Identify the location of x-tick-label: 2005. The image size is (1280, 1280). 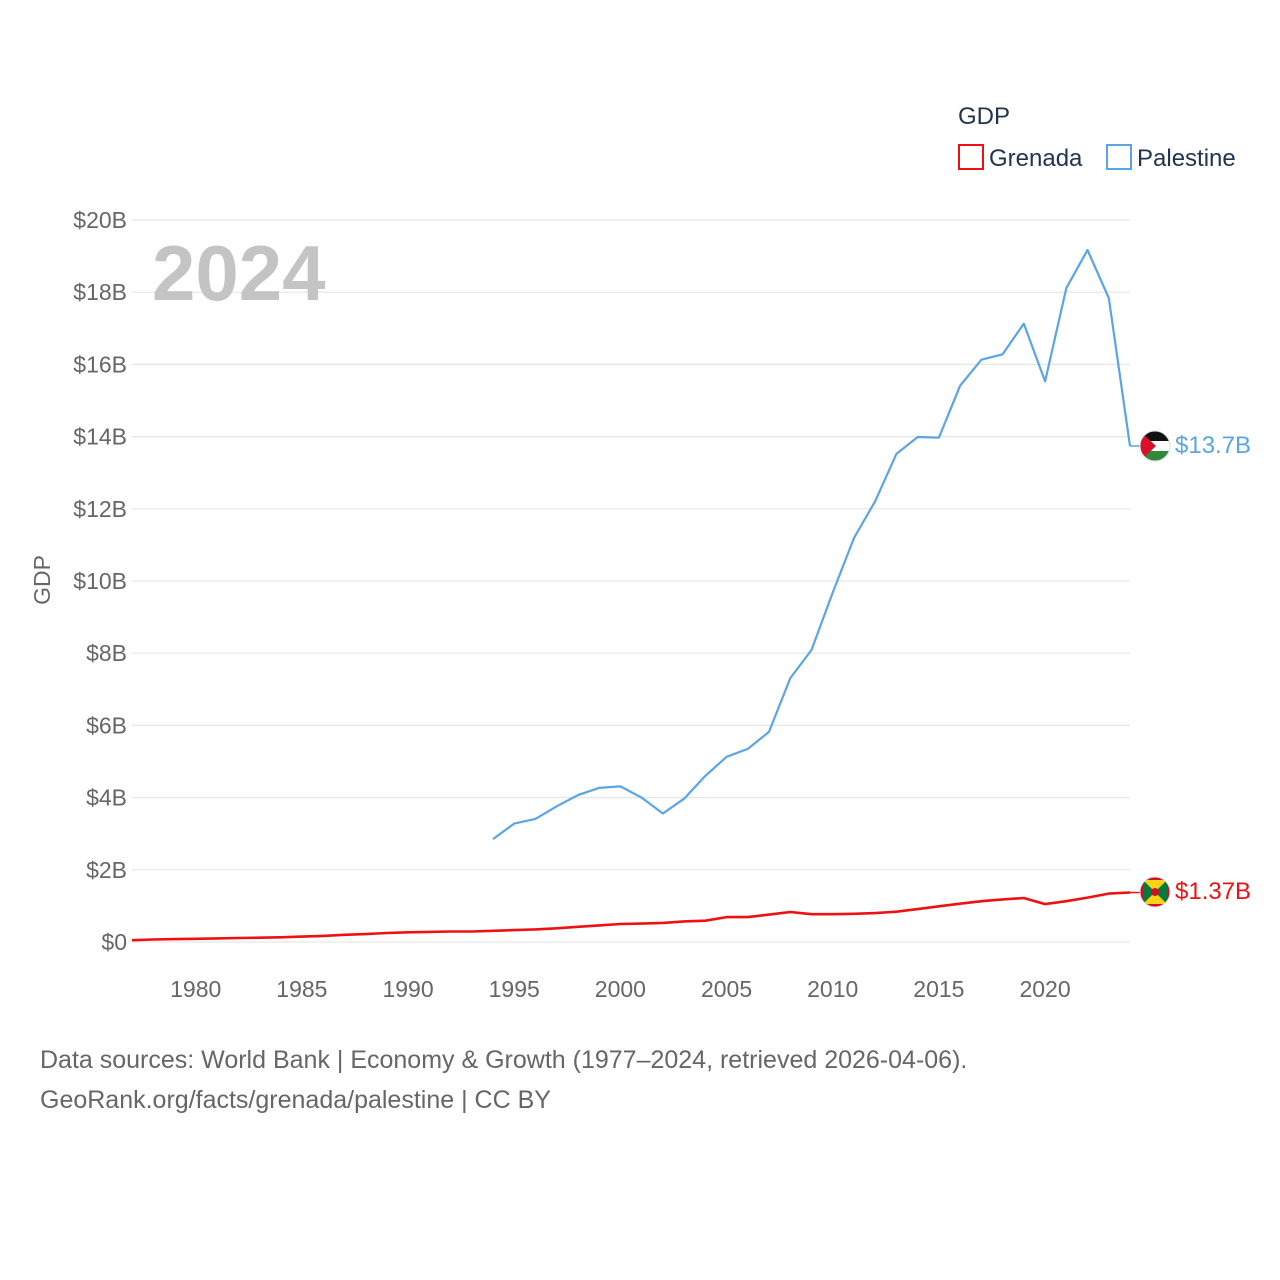
(726, 989).